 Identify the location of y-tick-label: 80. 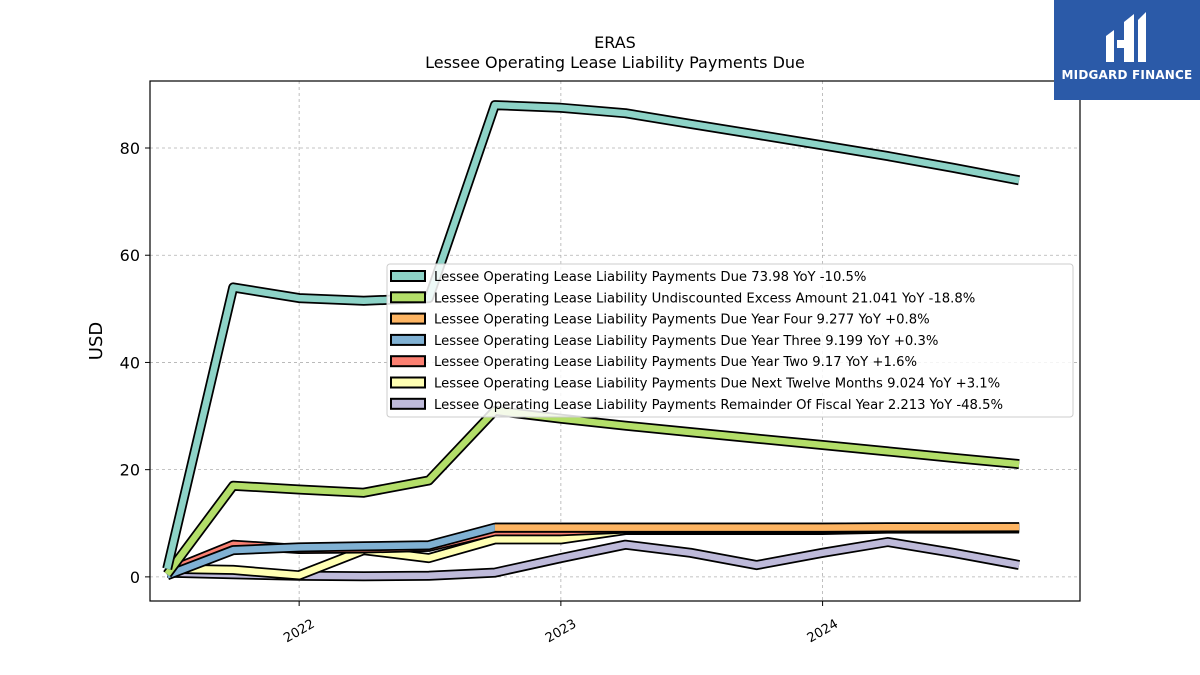
(130, 148).